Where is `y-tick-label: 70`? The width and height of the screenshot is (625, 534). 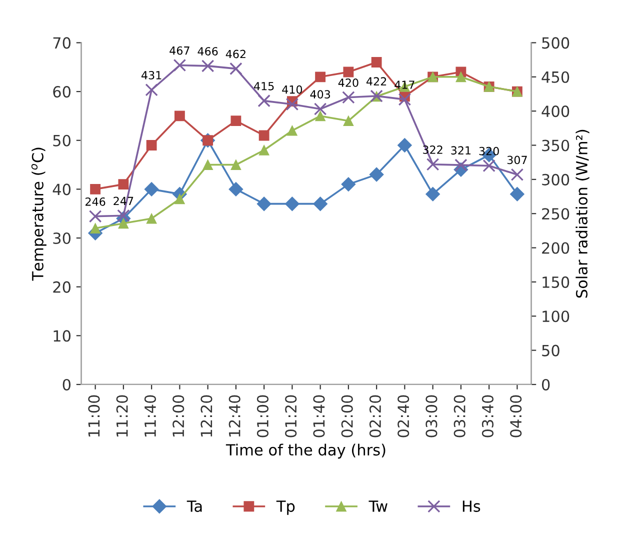 y-tick-label: 70 is located at coordinates (62, 43).